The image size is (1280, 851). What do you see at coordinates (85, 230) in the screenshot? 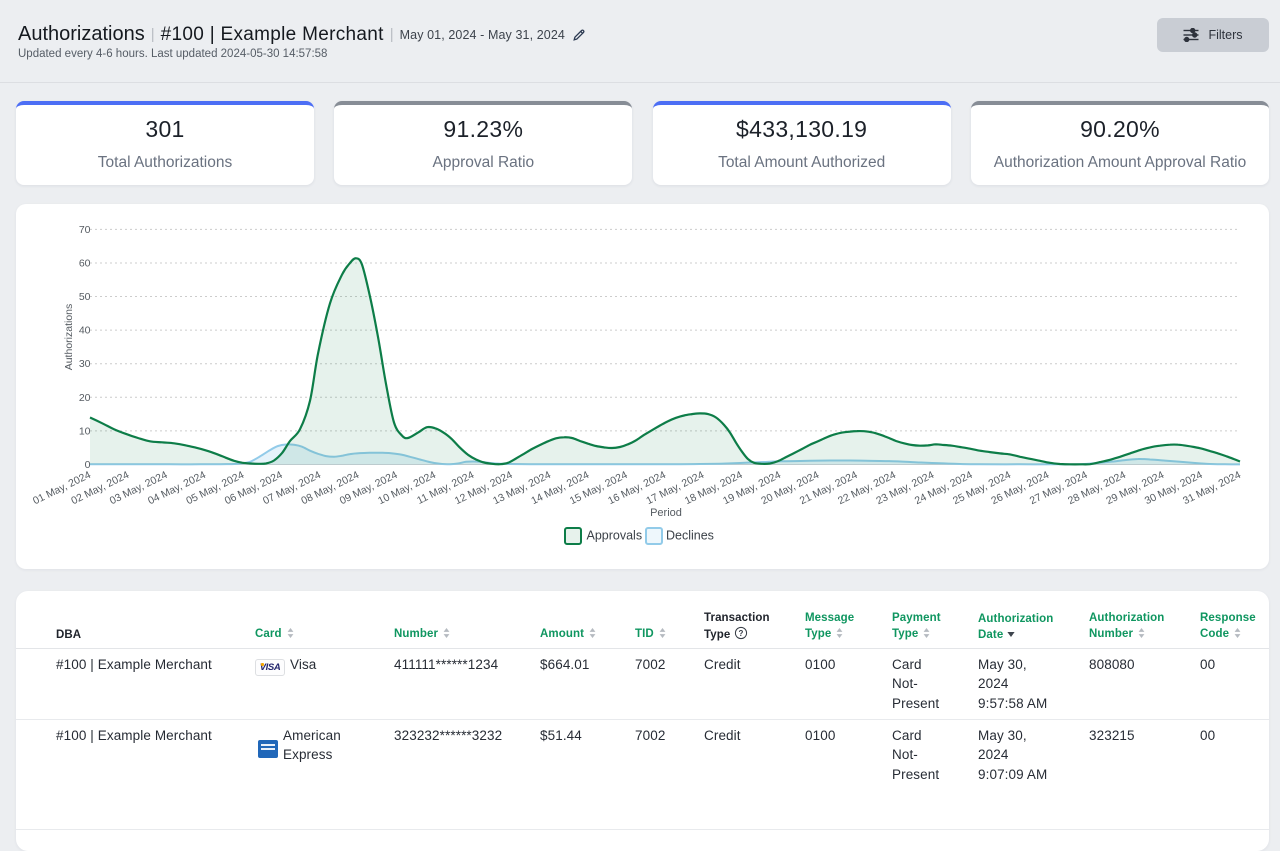
I see `svg-text: 70` at bounding box center [85, 230].